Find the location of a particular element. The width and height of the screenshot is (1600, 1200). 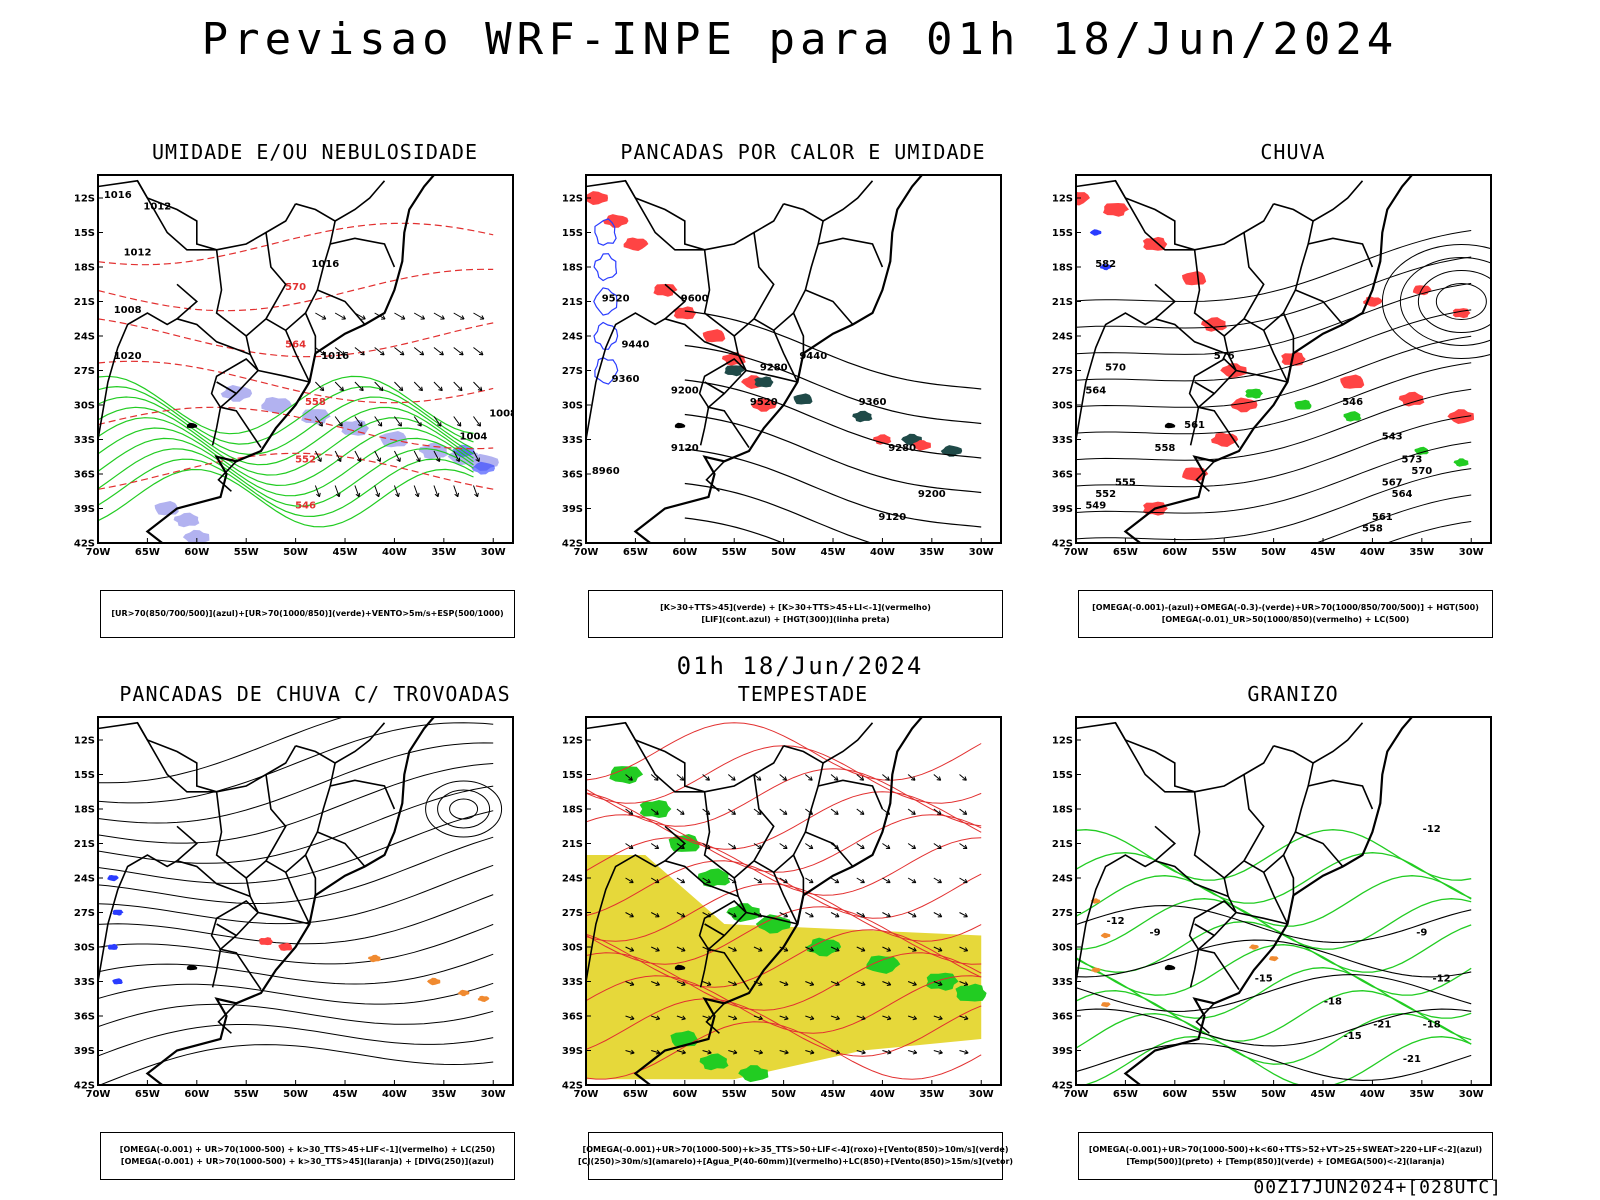

lat-tick-label: 36S is located at coordinates (84, 1017).